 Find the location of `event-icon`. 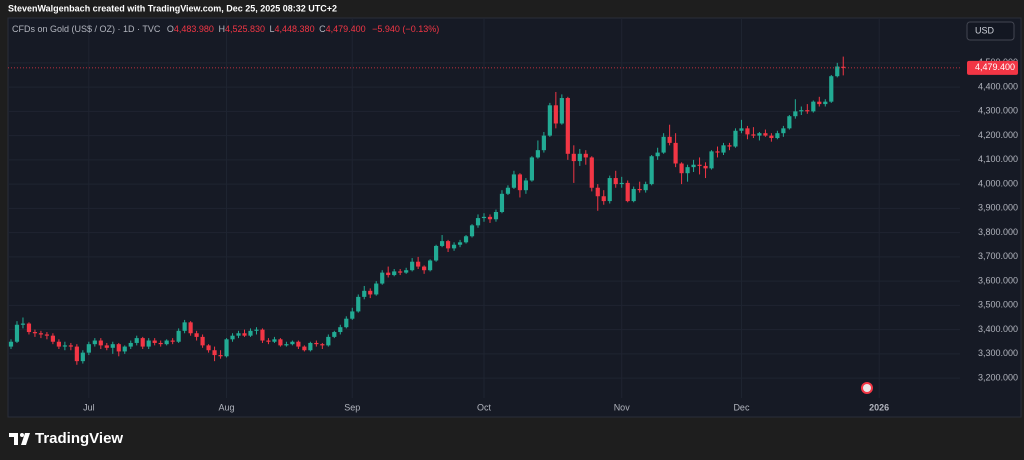

event-icon is located at coordinates (867, 388).